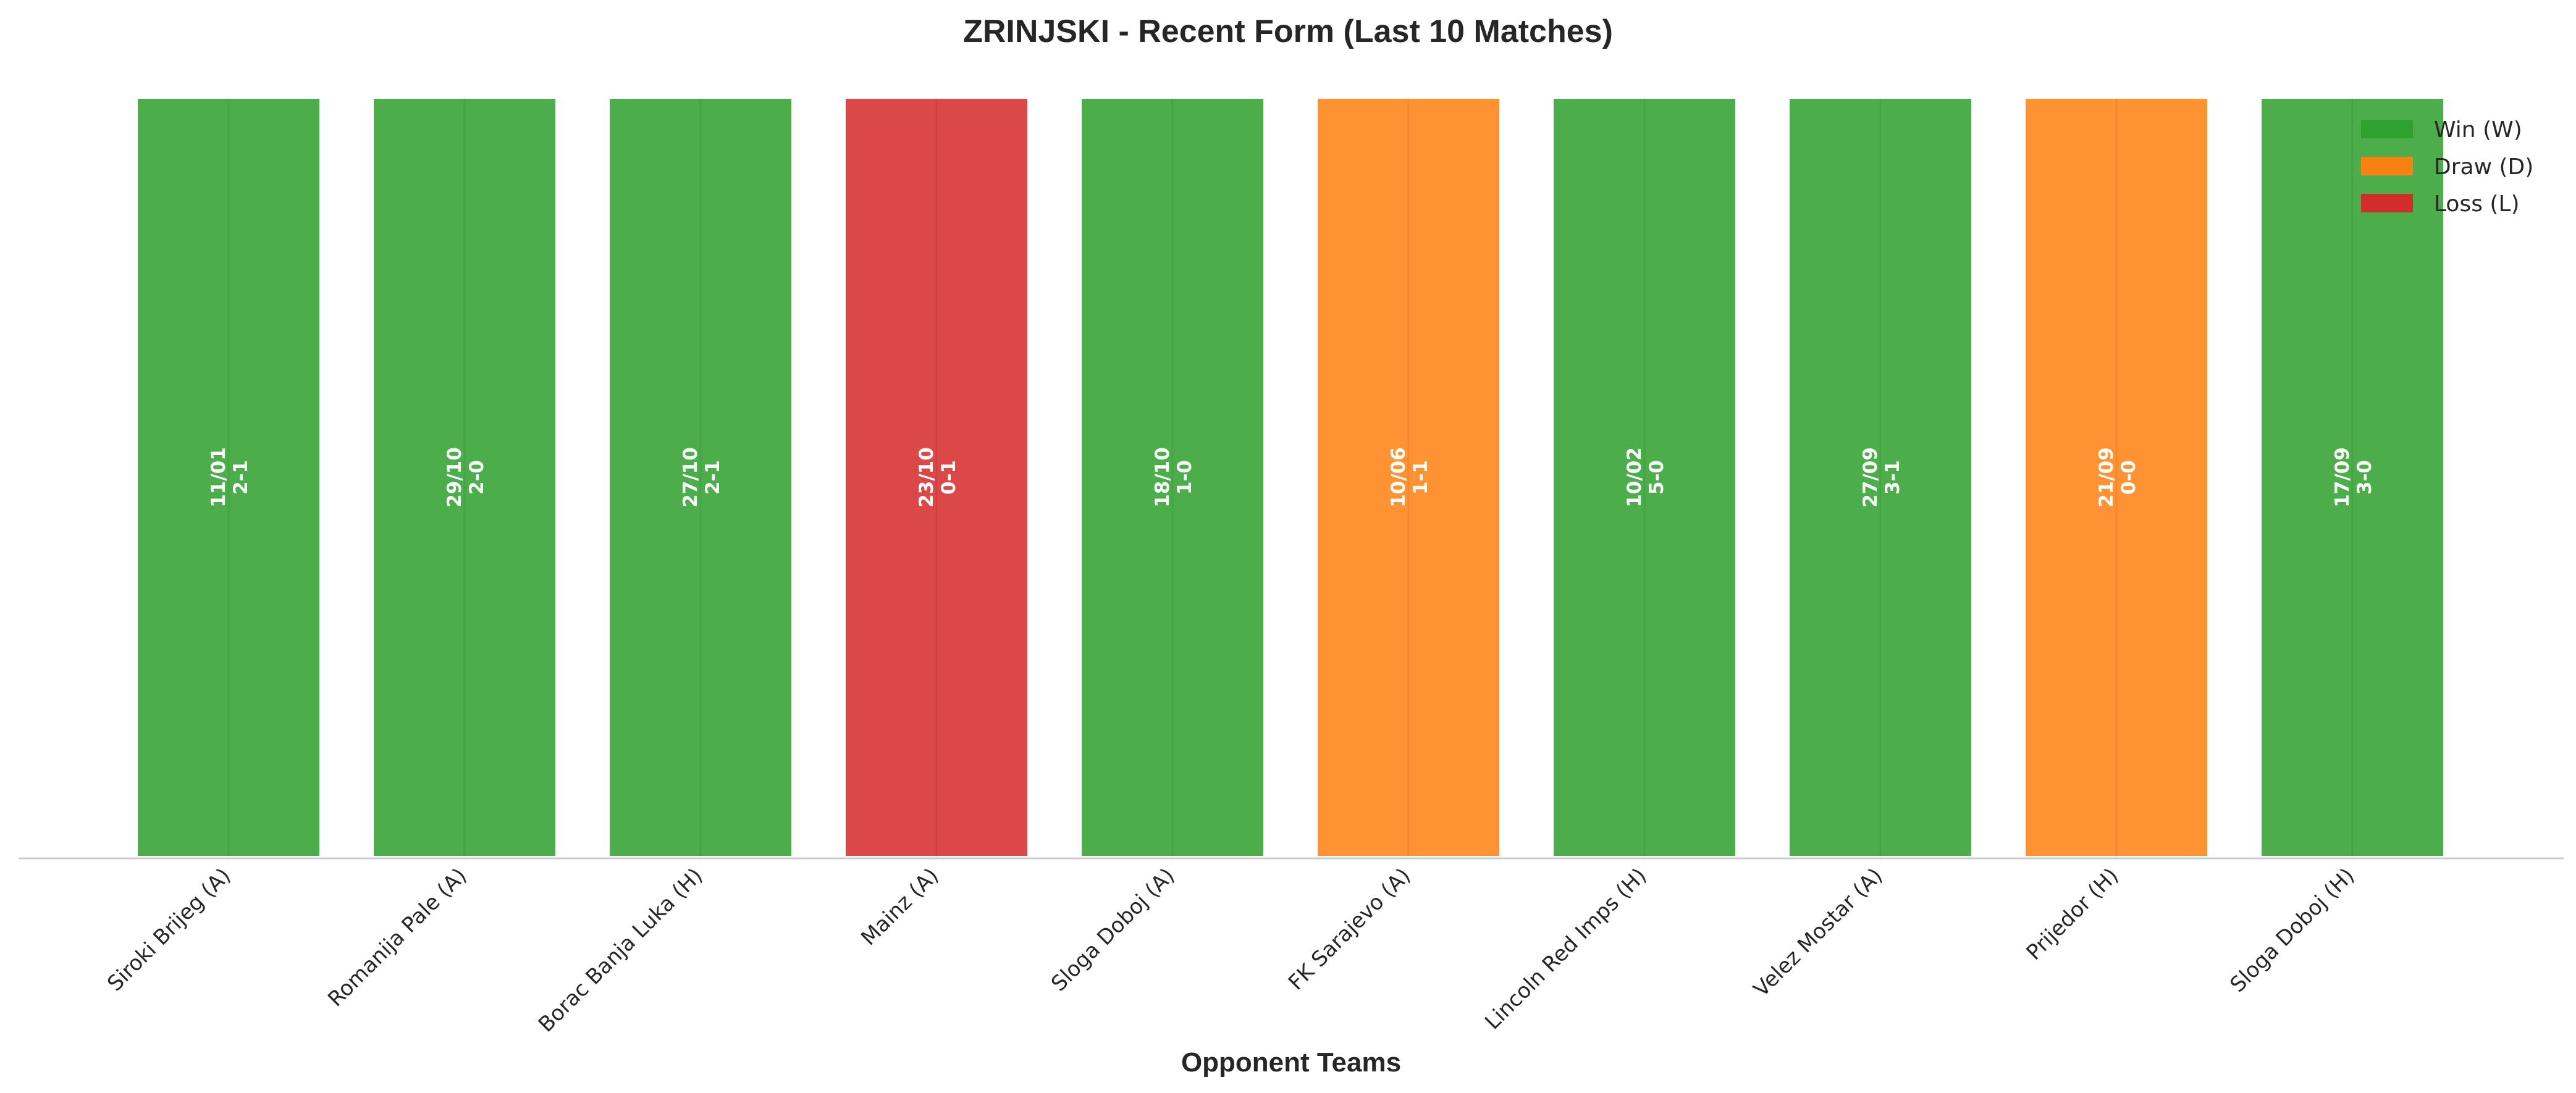 The height and width of the screenshot is (1093, 2576). Describe the element at coordinates (2073, 914) in the screenshot. I see `x-tick-label: Prijedor (H)` at that location.